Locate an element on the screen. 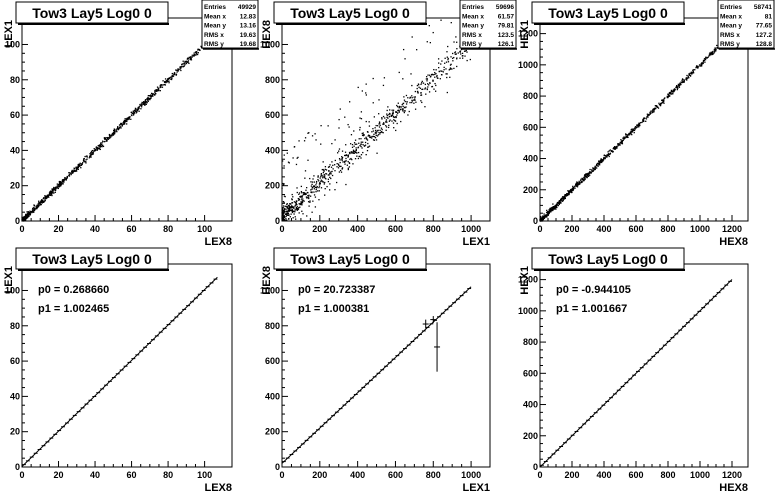 Image resolution: width=776 pixels, height=497 pixels. x-tick-label: 200 is located at coordinates (319, 229).